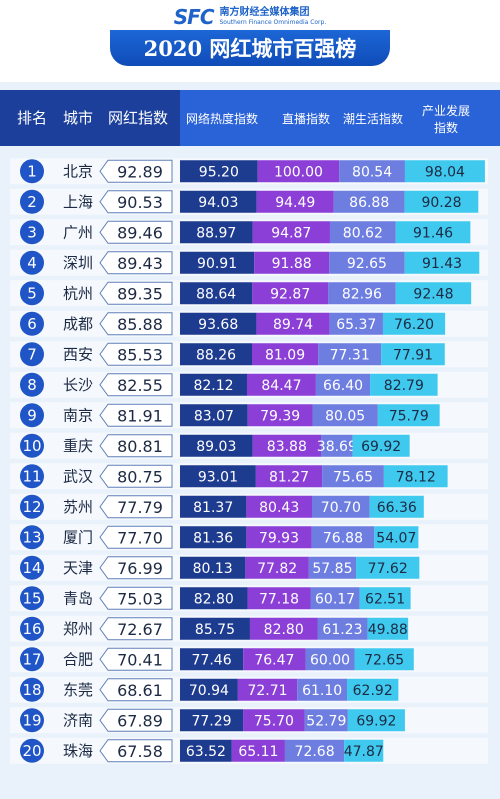 The image size is (500, 799). Describe the element at coordinates (78, 202) in the screenshot. I see `city-label: 上海` at that location.